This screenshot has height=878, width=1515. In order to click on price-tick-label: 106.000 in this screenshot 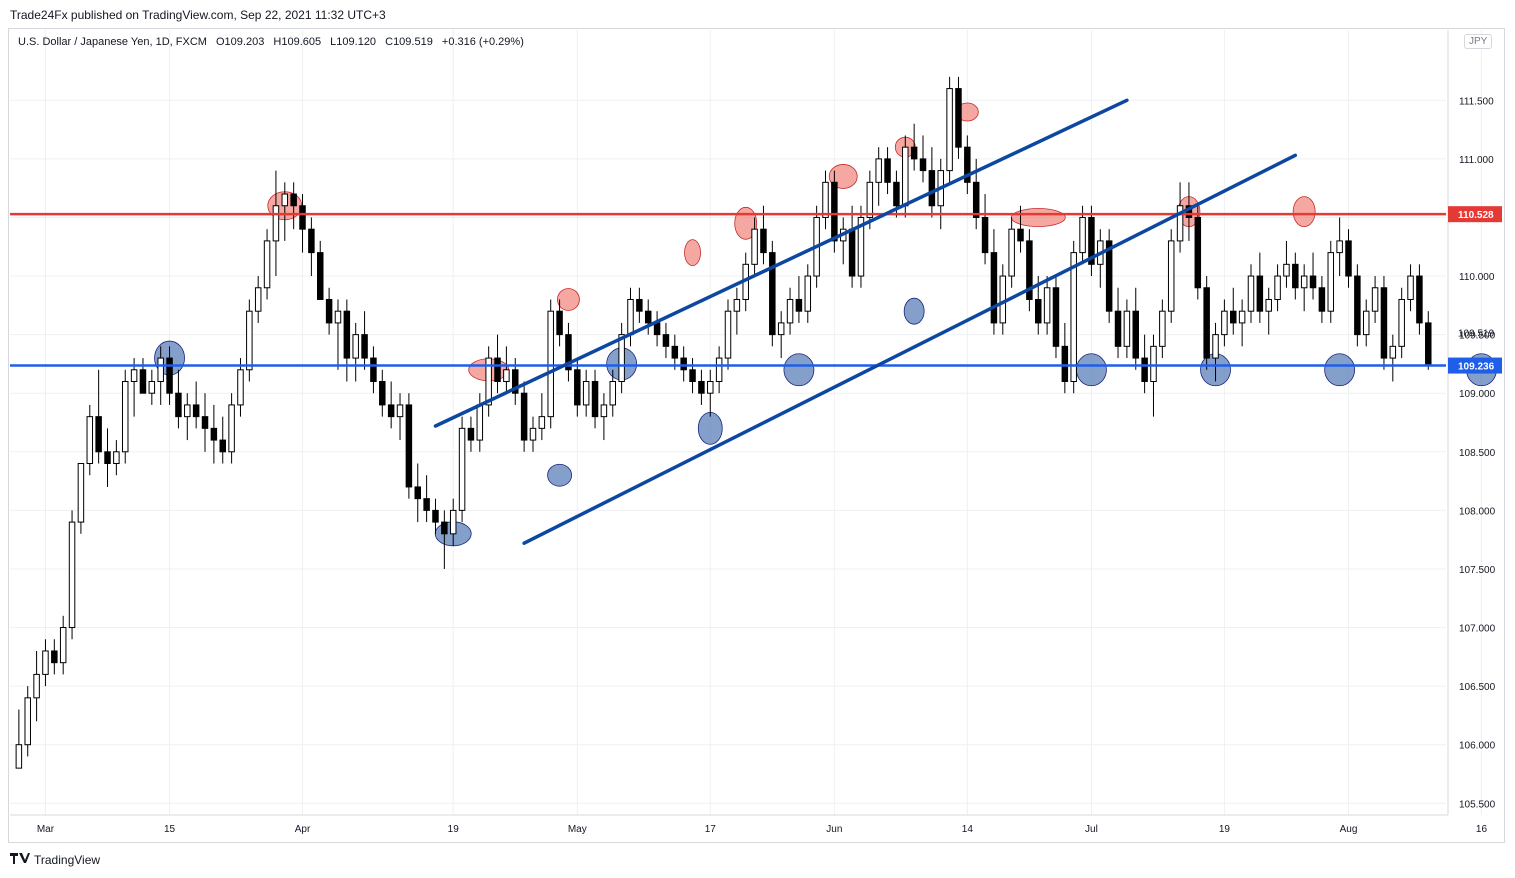, I will do `click(1477, 746)`.